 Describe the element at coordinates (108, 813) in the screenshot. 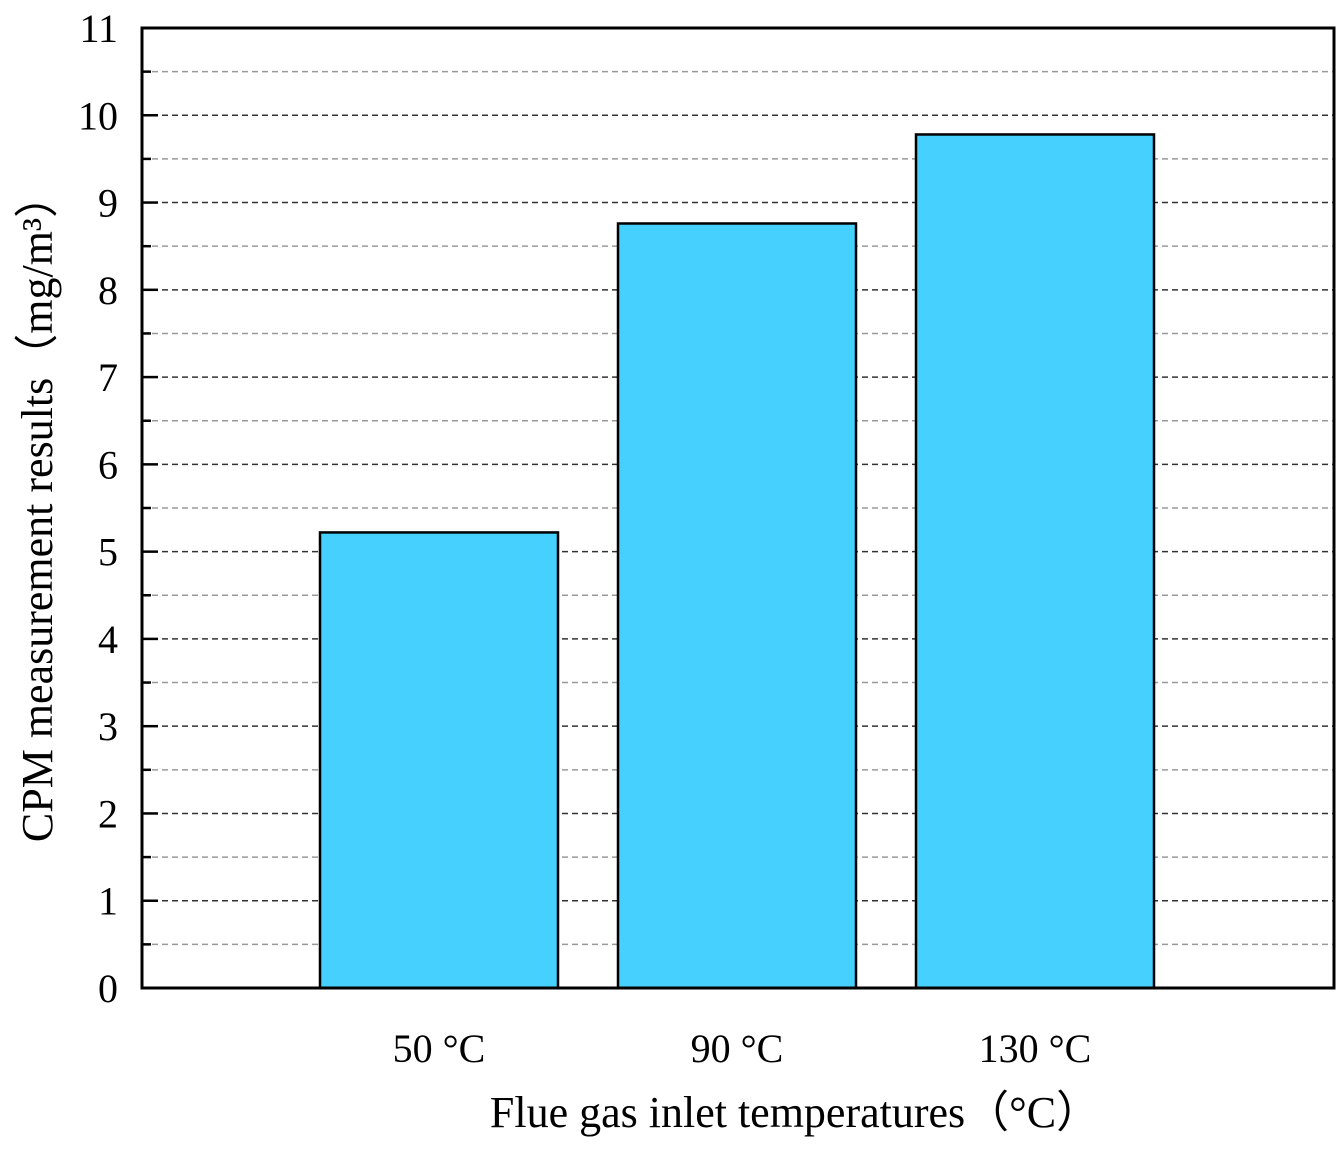

I see `y-tick-label: 2` at that location.